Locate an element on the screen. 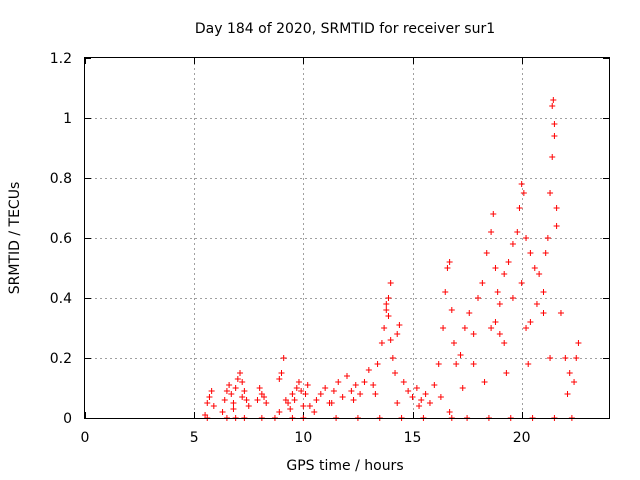 This screenshot has height=480, width=640. y-tick-label: 1 is located at coordinates (67, 119).